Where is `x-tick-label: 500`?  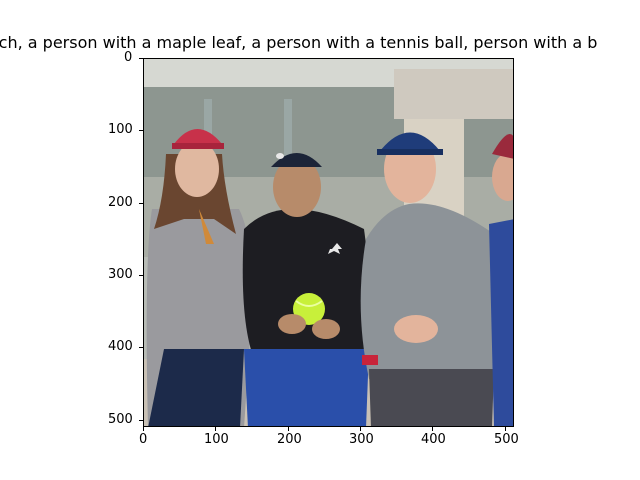 x-tick-label: 500 is located at coordinates (506, 439).